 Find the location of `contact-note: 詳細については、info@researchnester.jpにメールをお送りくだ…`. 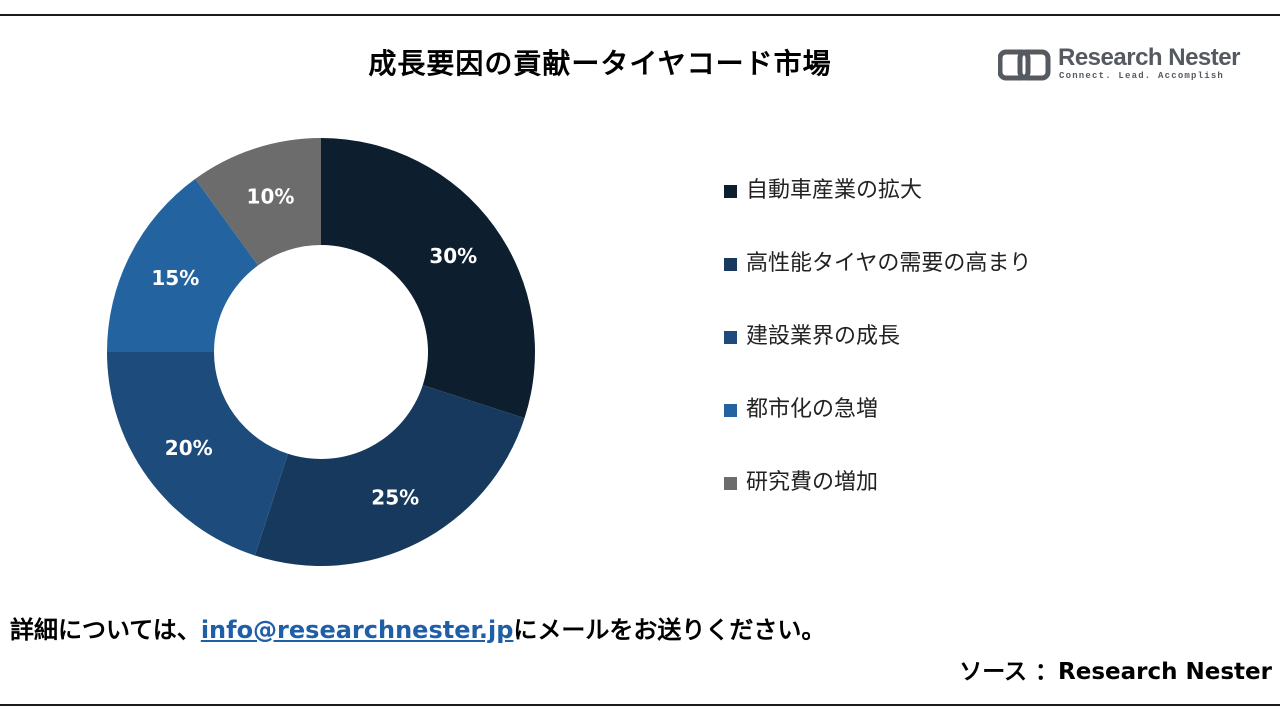

contact-note: 詳細については、info@researchnester.jpにメールをお送りくだ… is located at coordinates (417, 627).